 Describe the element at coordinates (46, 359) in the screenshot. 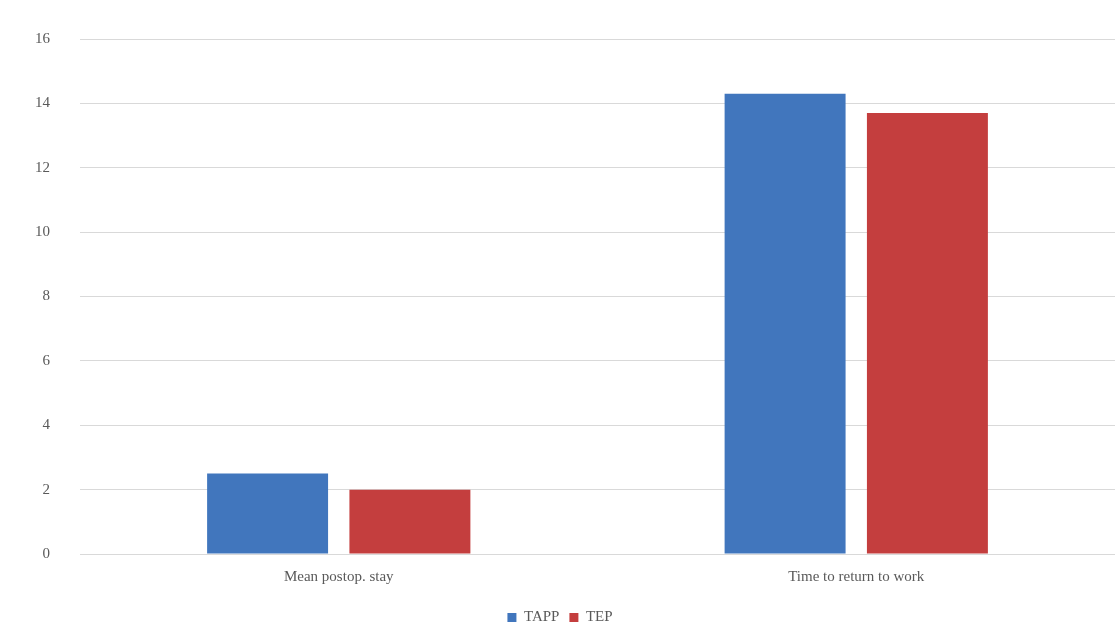

I see `y-tick-label: 6` at that location.